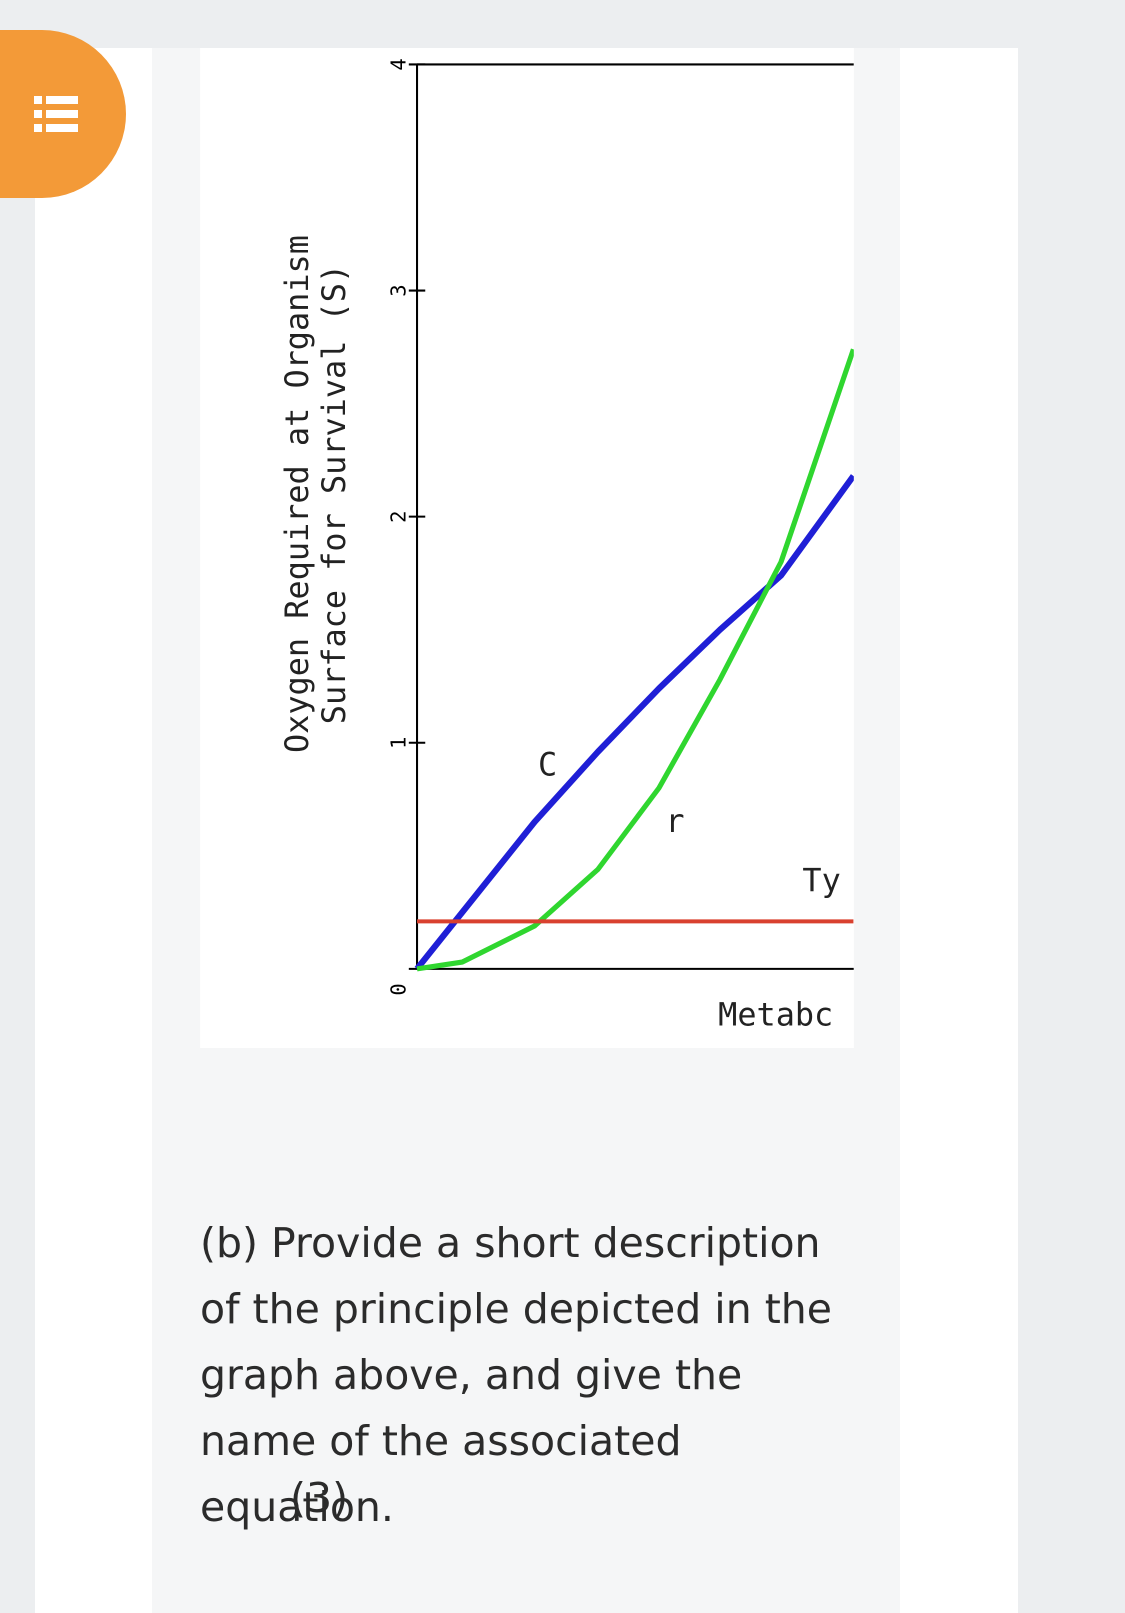 The height and width of the screenshot is (1613, 1125). What do you see at coordinates (297, 494) in the screenshot?
I see `y-axis-label: Oxygen Required at Organism` at bounding box center [297, 494].